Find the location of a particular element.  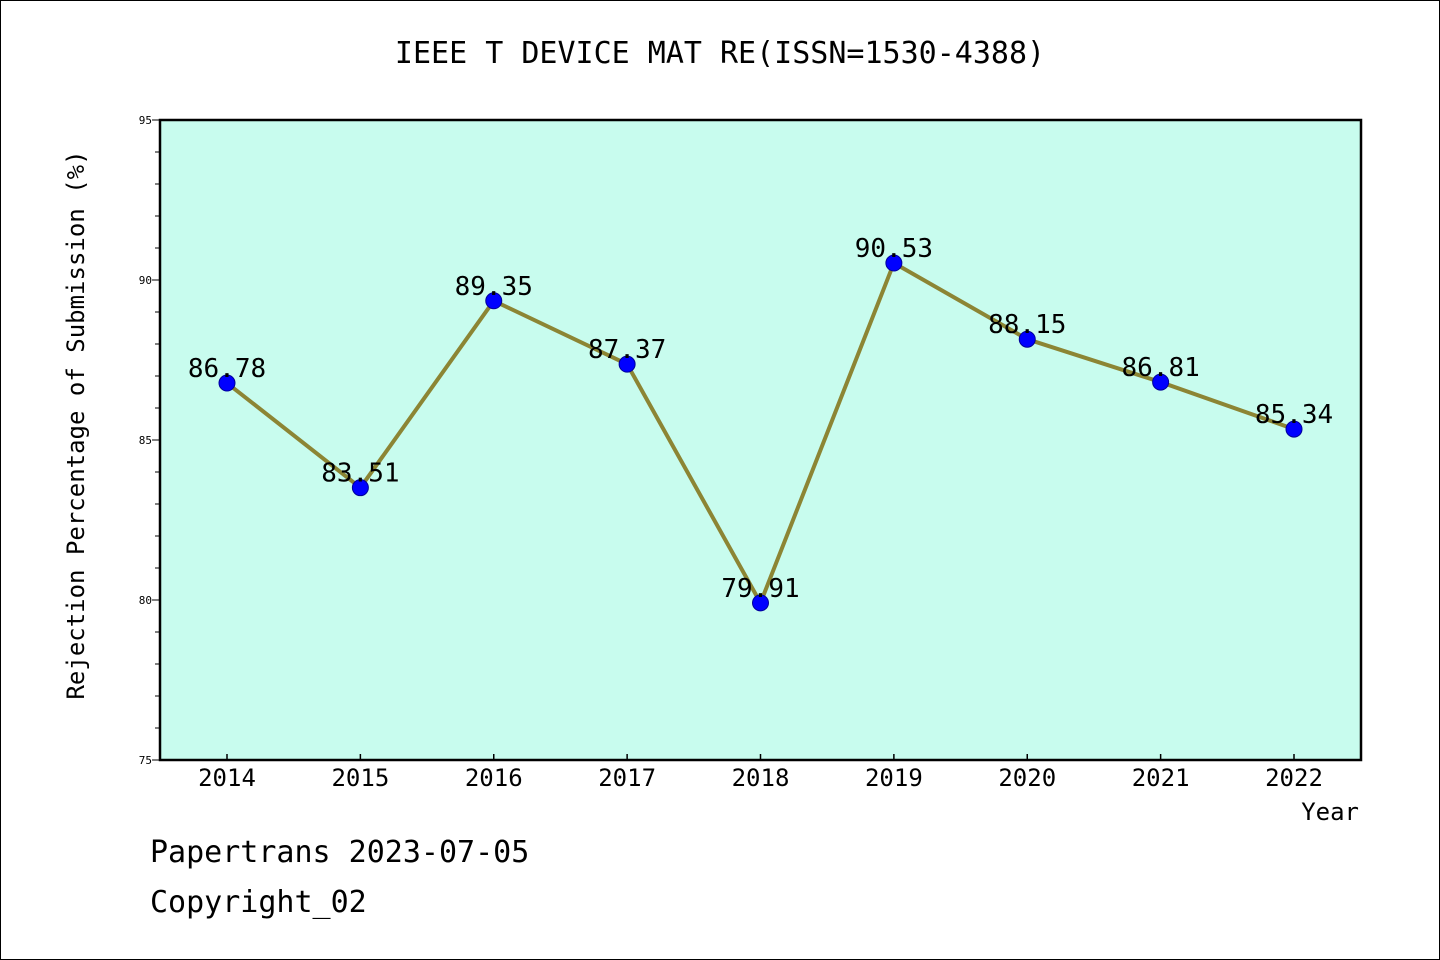

data-label: 89.35 is located at coordinates (494, 287).